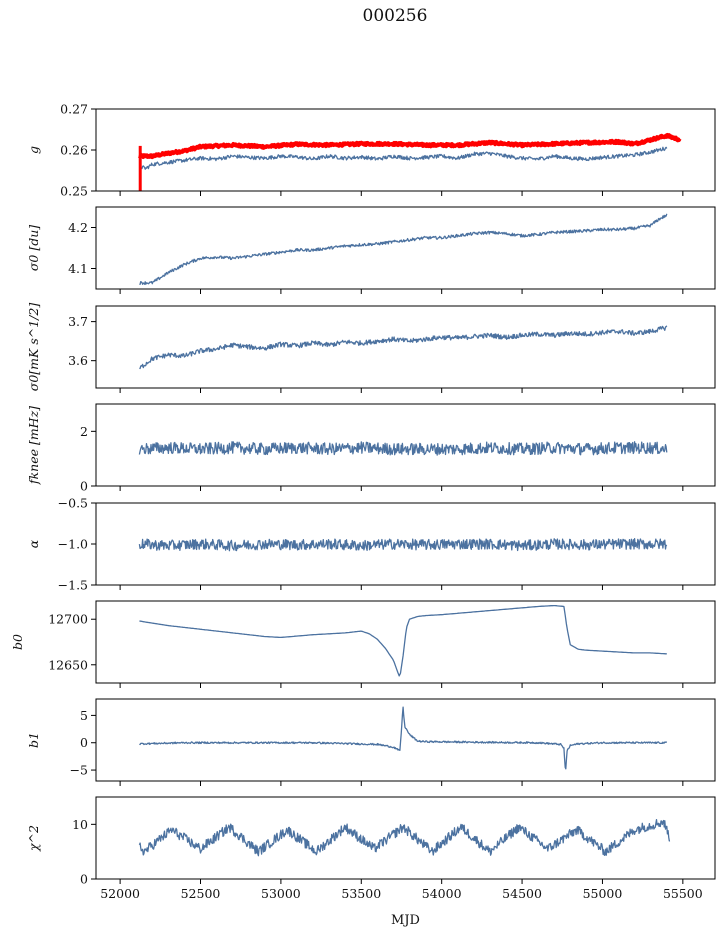 Image resolution: width=725 pixels, height=936 pixels. I want to click on y-tick-label: 4.2, so click(78, 227).